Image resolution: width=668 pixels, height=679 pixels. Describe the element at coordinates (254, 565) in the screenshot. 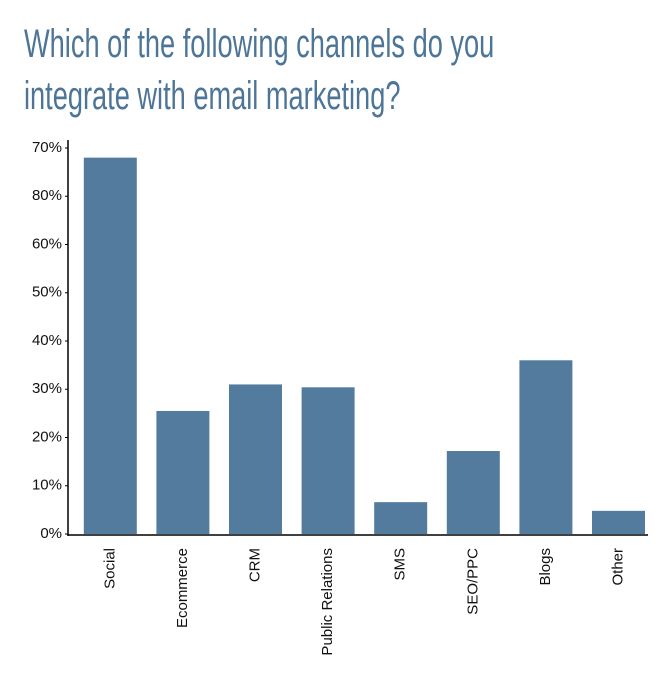

I see `x-tick-label: CRM` at that location.